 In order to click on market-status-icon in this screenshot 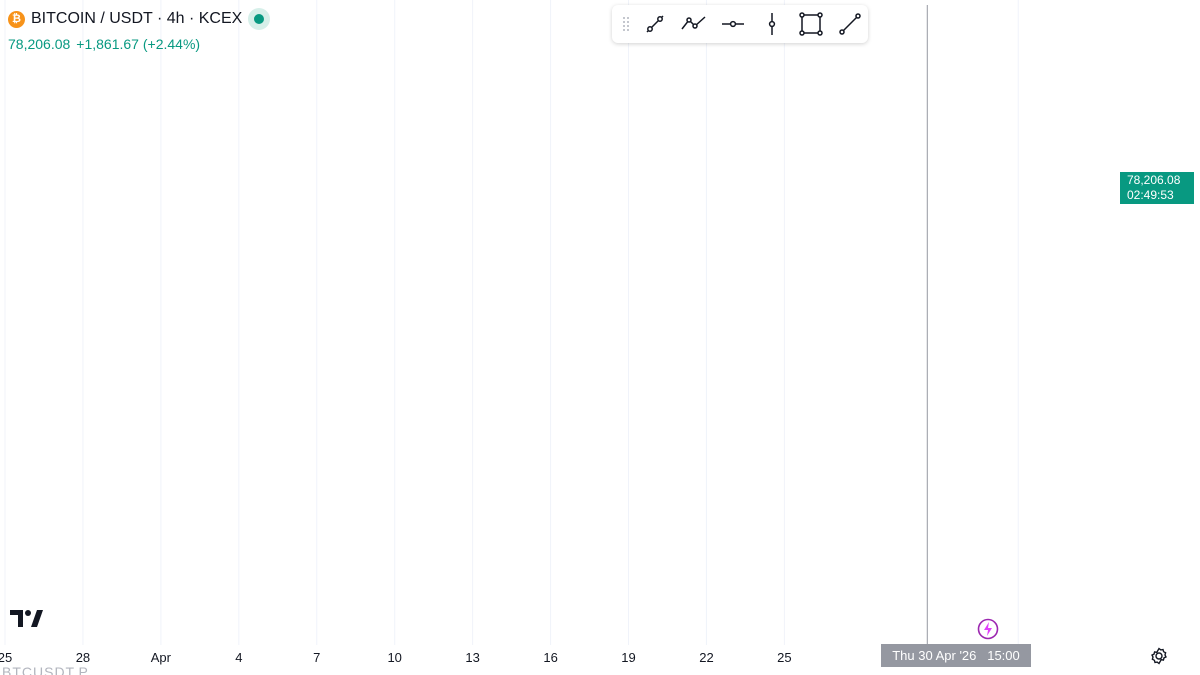, I will do `click(259, 19)`.